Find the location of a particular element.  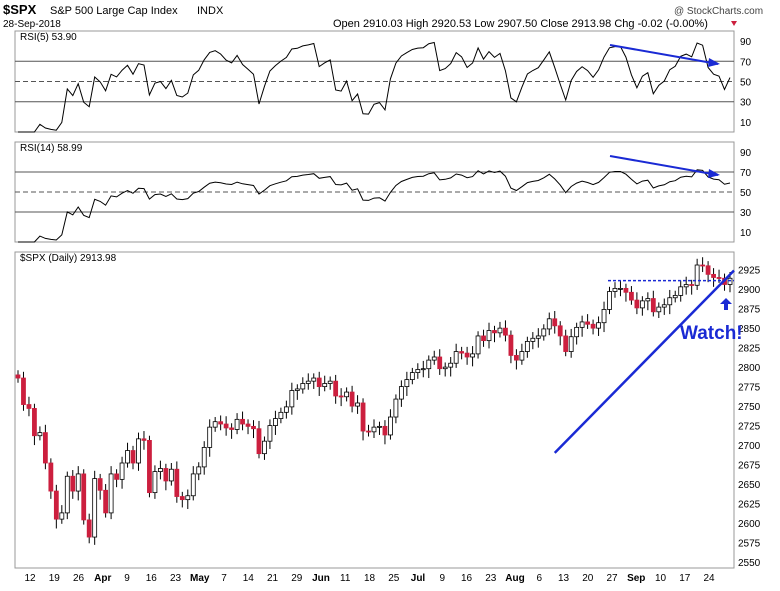

rsi-tick-label: 70 is located at coordinates (746, 62).